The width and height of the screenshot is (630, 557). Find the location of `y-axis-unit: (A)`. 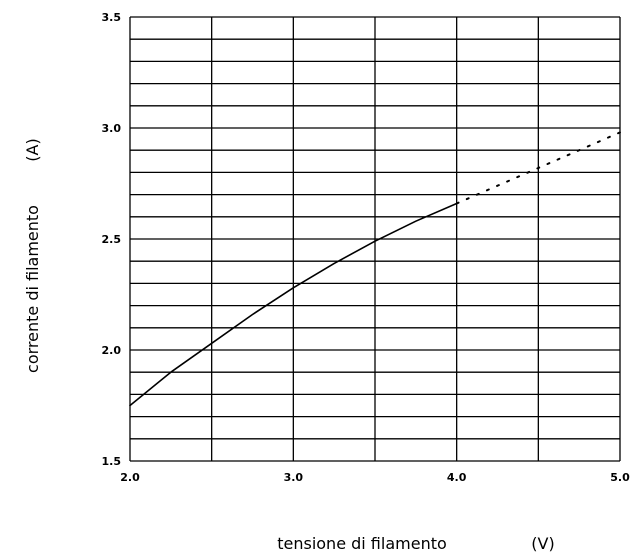

y-axis-unit: (A) is located at coordinates (32, 149).